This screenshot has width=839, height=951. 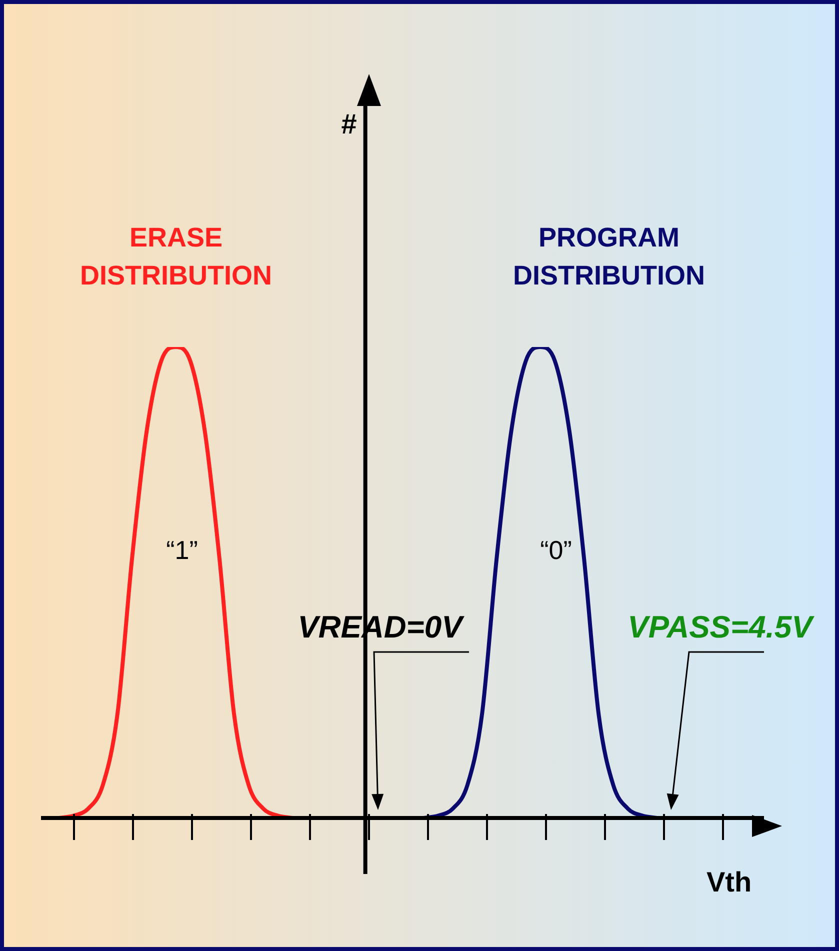 What do you see at coordinates (182, 550) in the screenshot?
I see `annotation: “1”` at bounding box center [182, 550].